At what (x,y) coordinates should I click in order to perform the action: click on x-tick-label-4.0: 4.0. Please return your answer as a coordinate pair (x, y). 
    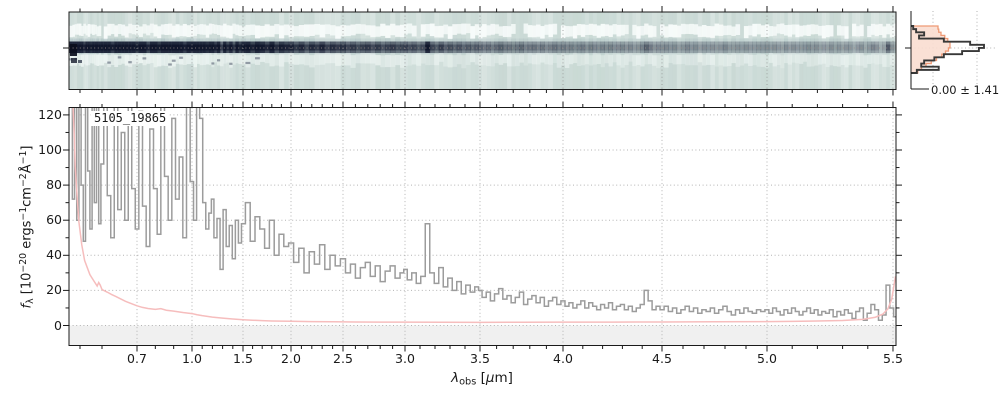
    Looking at the image, I should click on (563, 358).